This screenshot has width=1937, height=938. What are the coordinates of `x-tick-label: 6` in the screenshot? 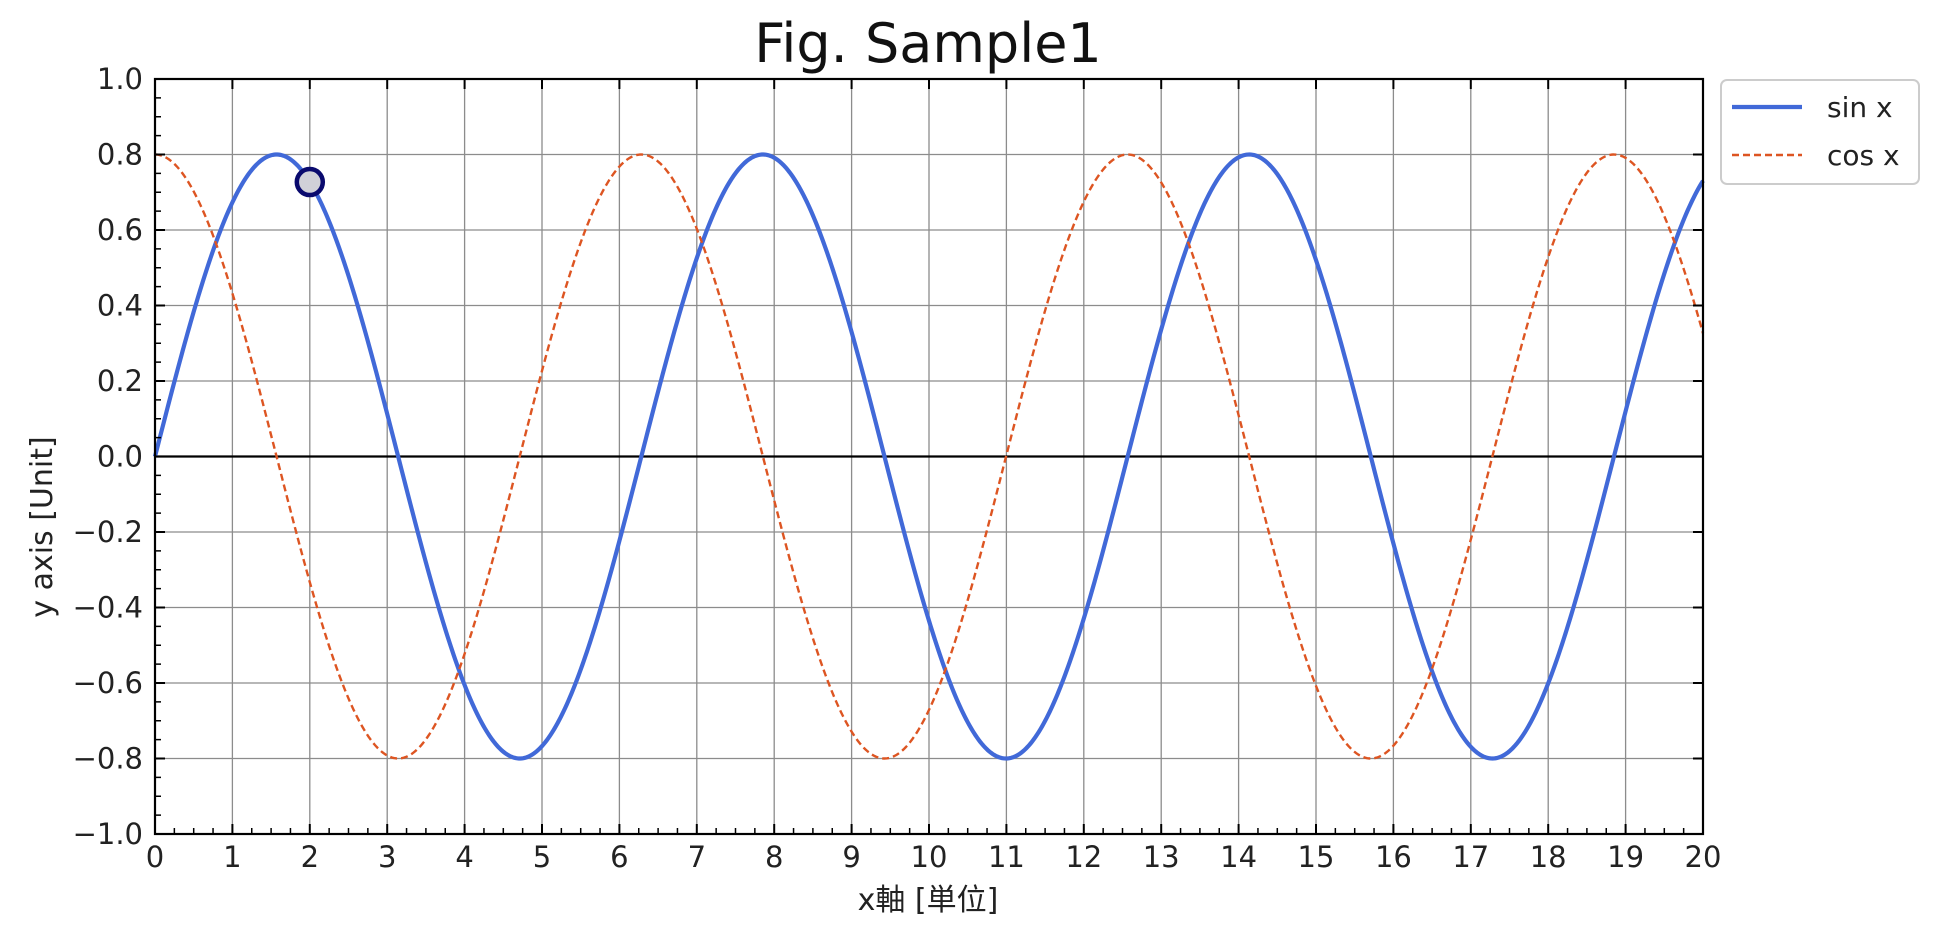 It's located at (619, 857).